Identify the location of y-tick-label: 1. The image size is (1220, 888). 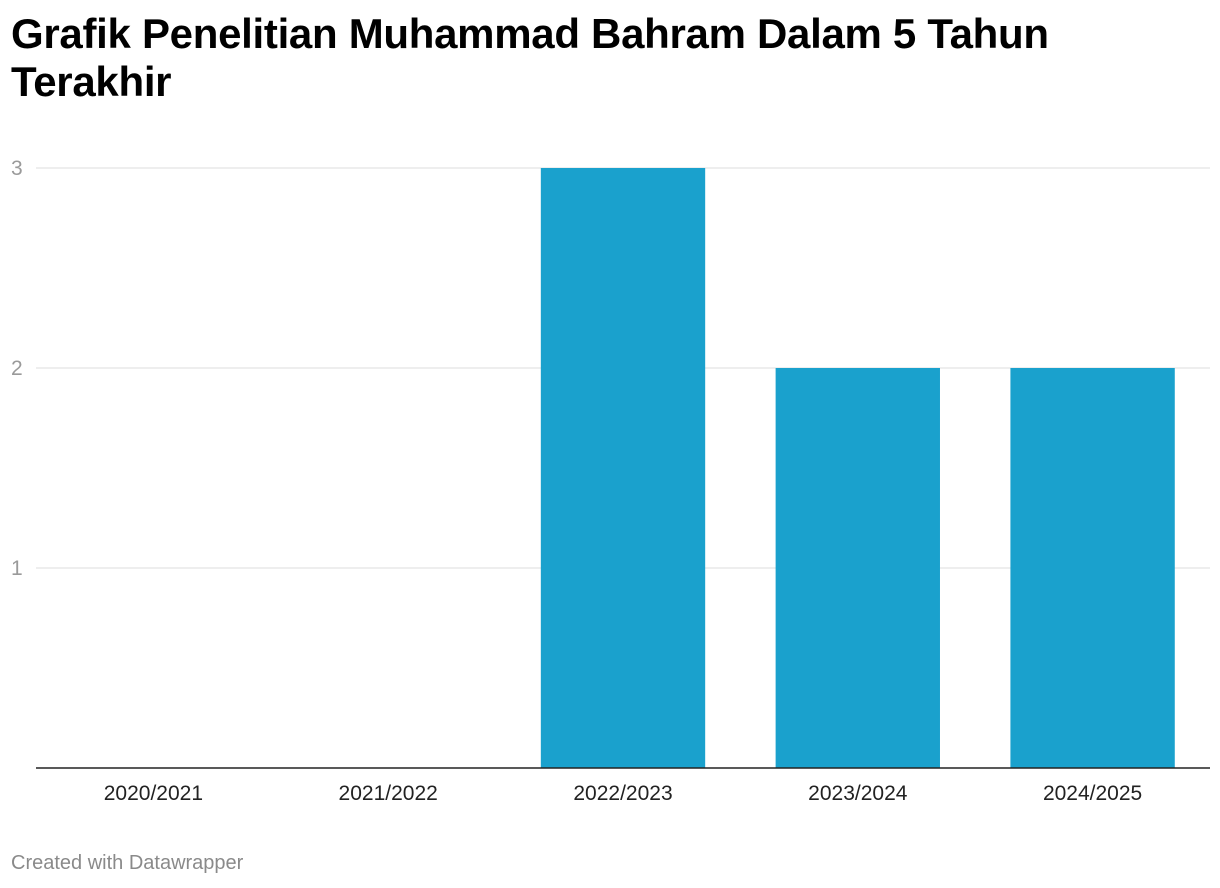
(17, 568).